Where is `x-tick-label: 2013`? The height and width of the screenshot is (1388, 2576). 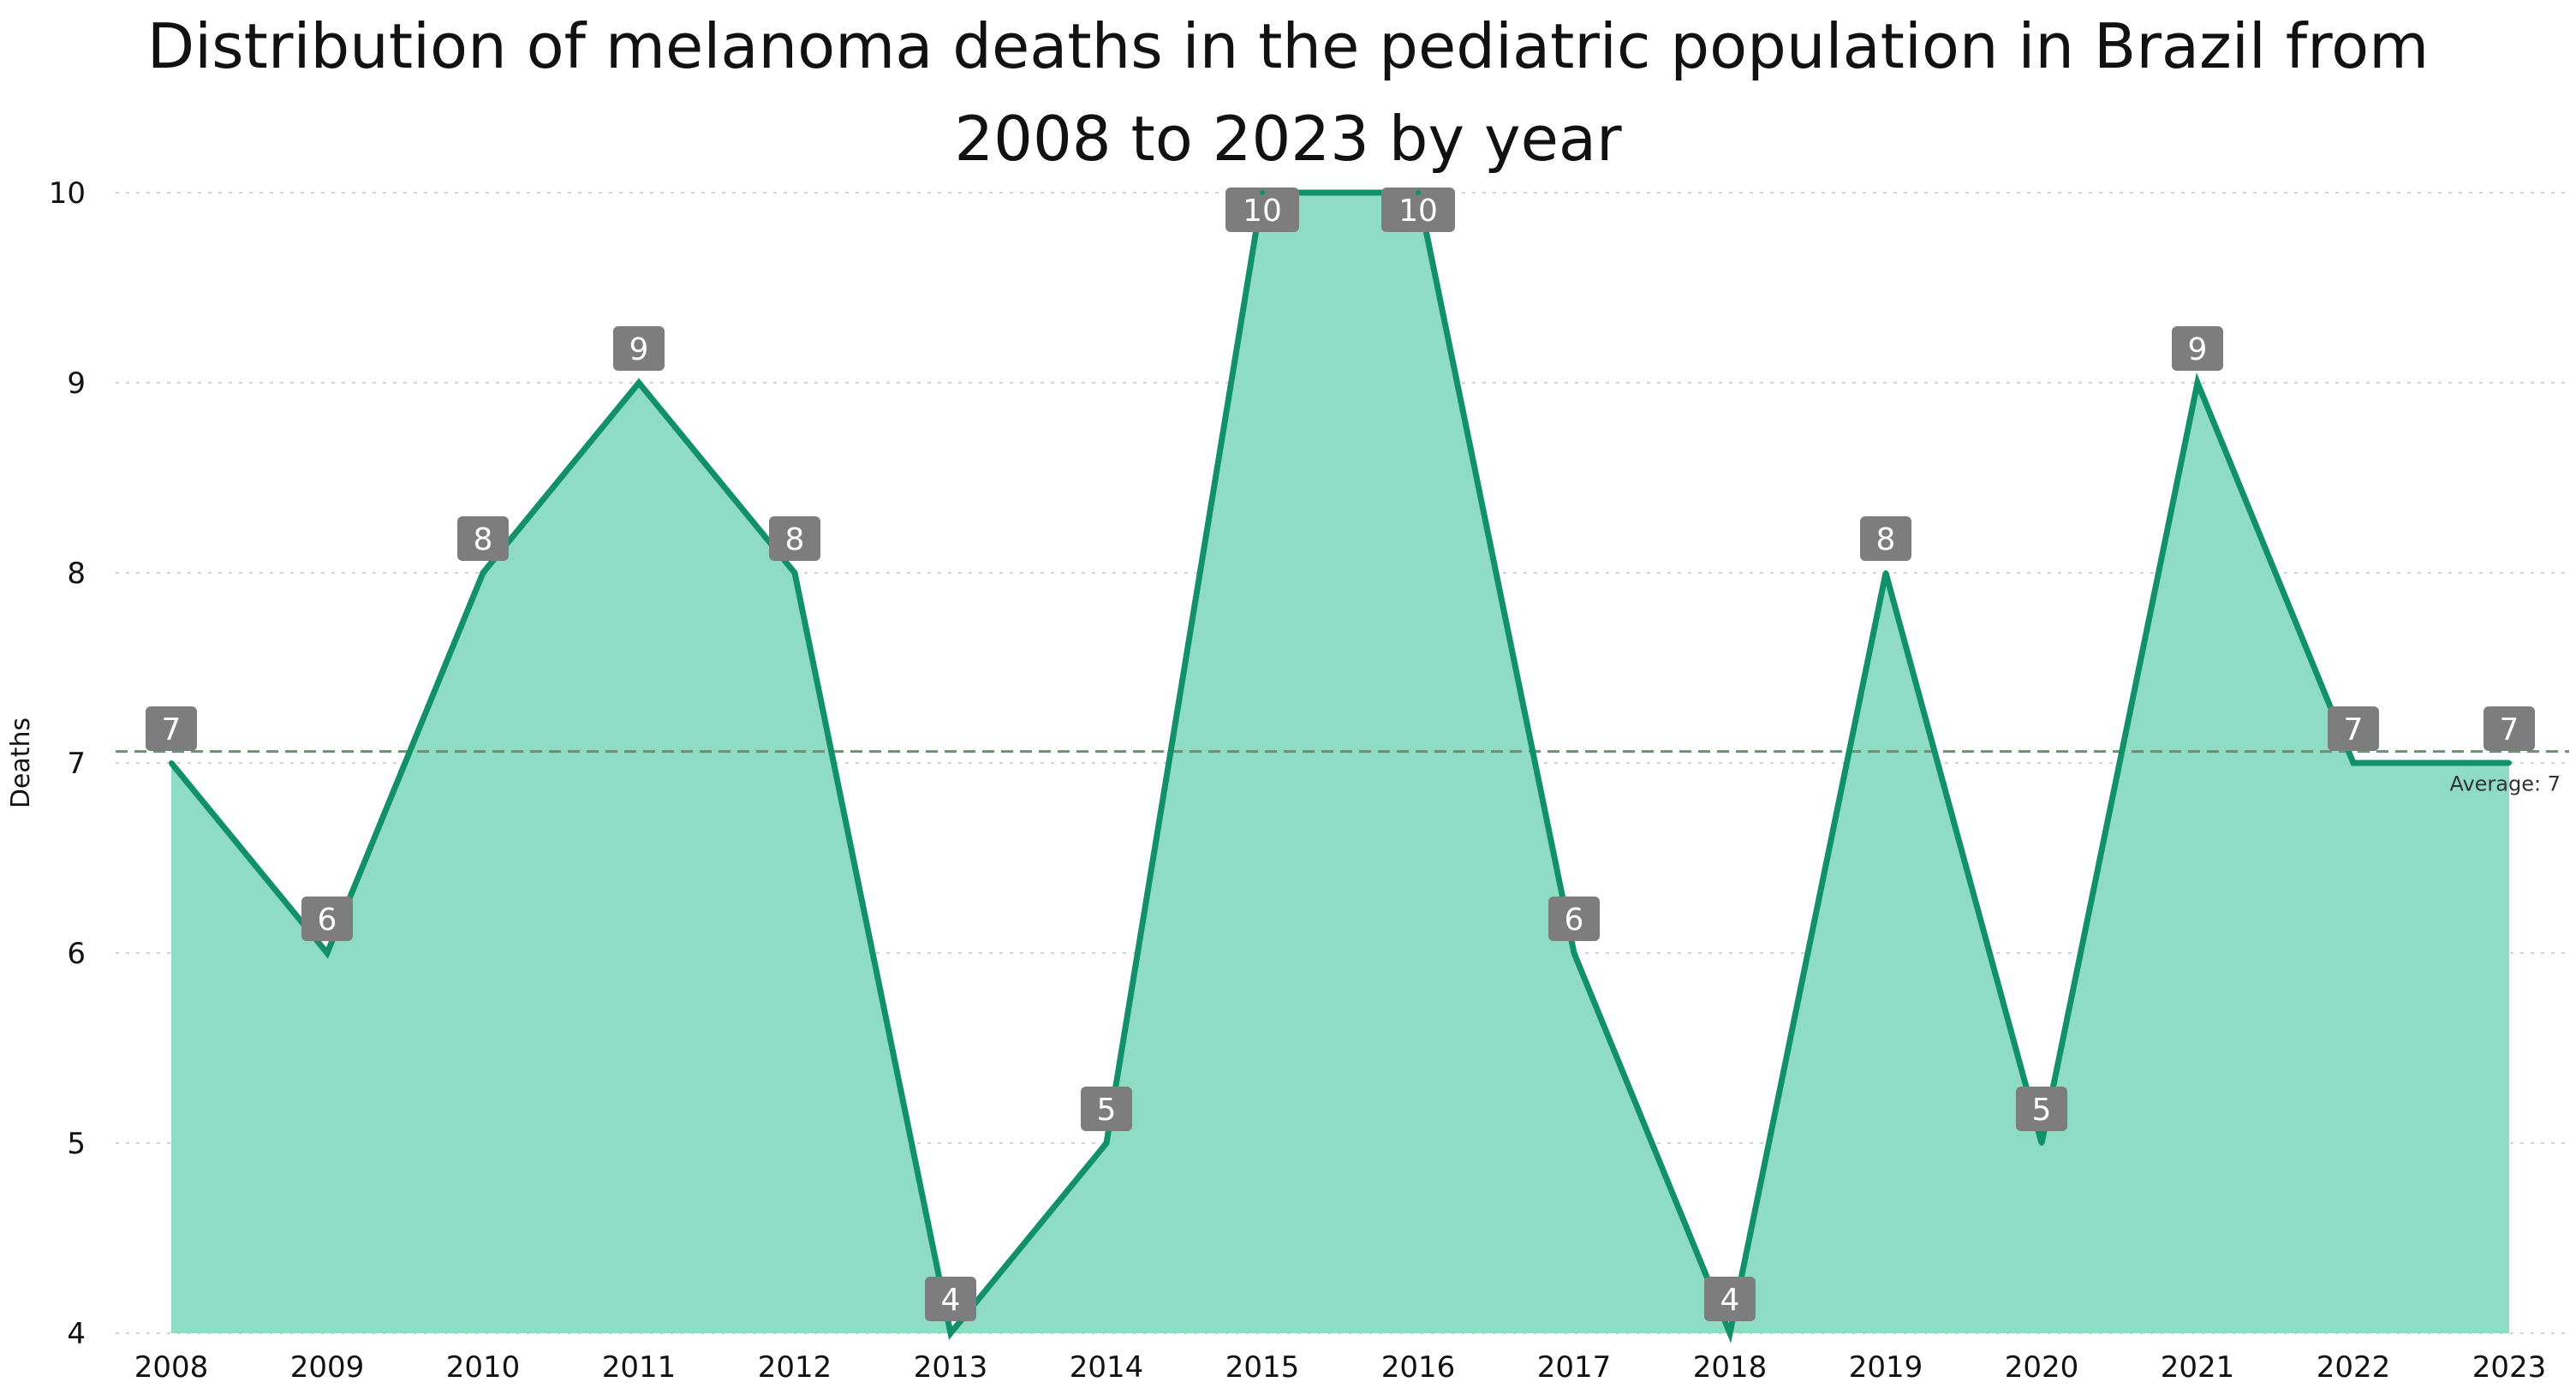
x-tick-label: 2013 is located at coordinates (951, 1367).